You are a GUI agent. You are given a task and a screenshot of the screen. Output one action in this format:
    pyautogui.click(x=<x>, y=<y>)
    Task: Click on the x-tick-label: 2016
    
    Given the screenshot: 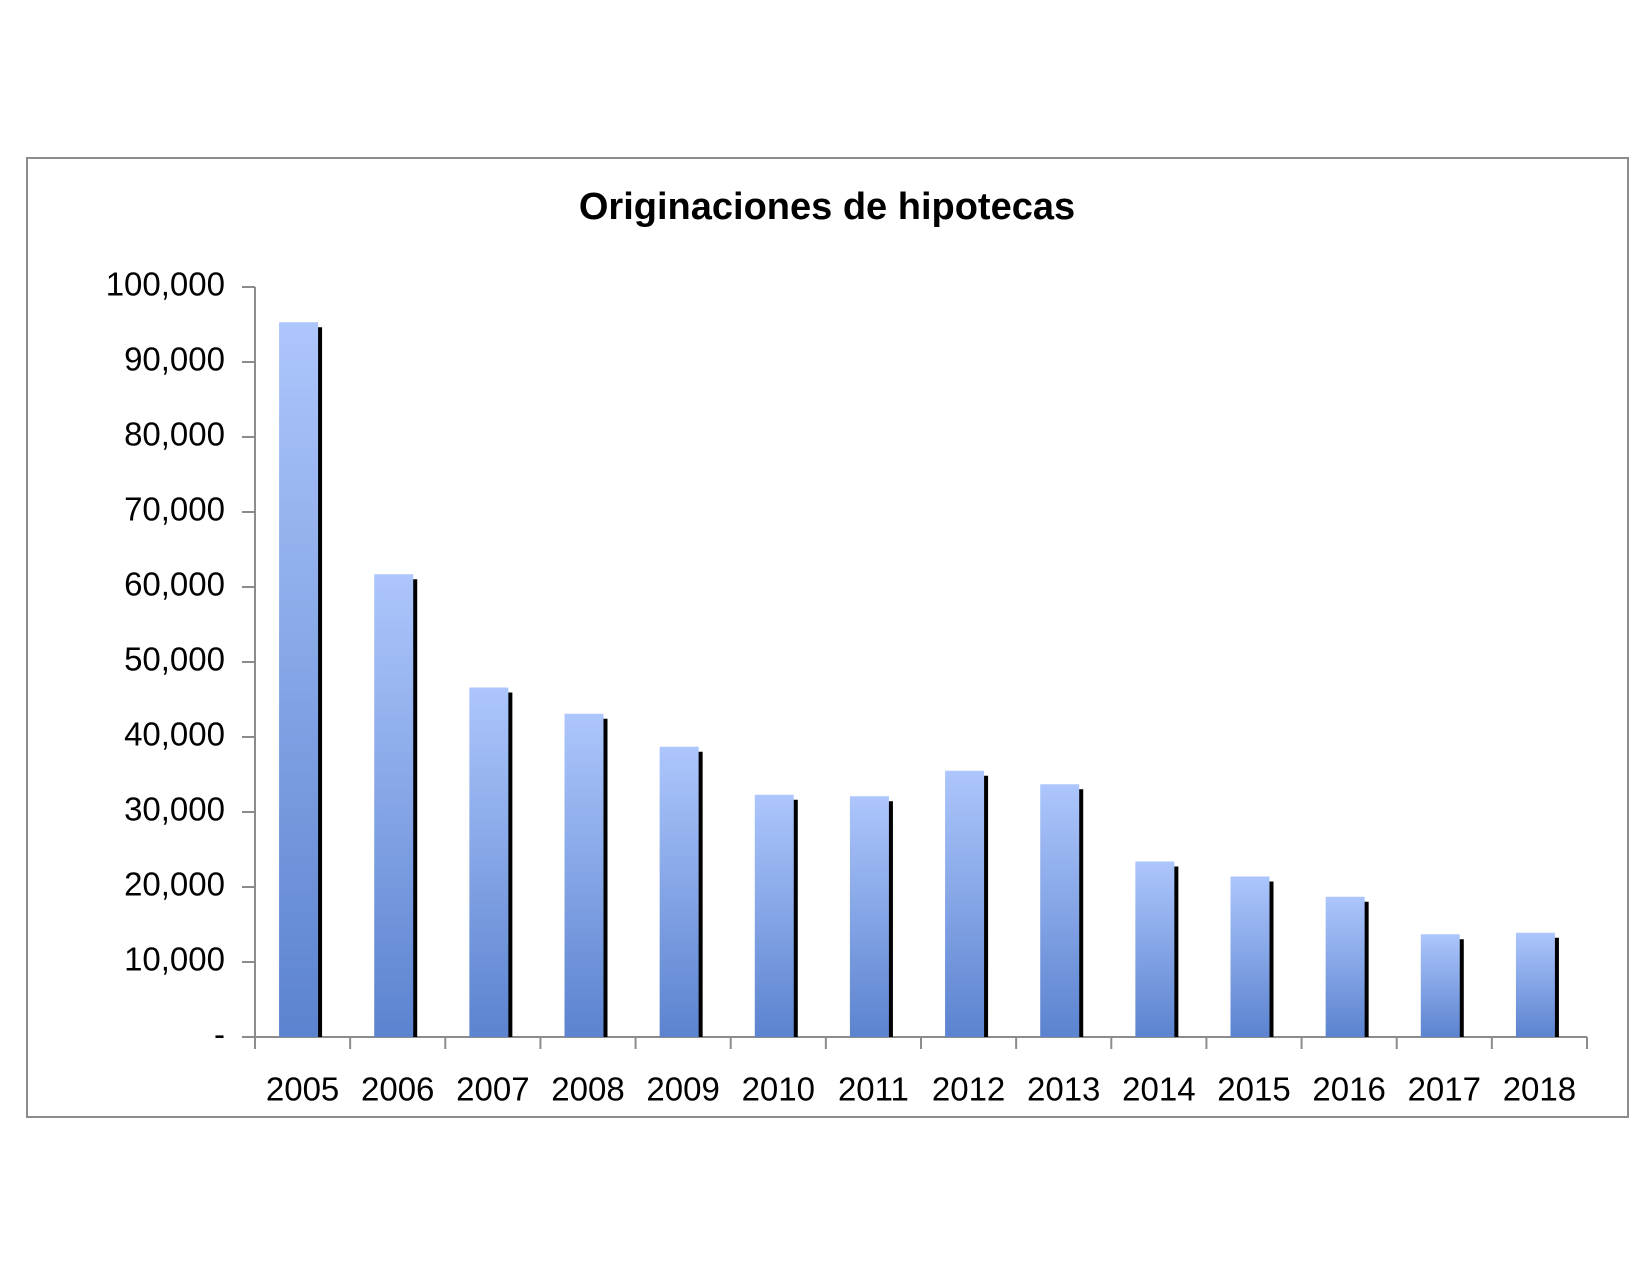 What is the action you would take?
    pyautogui.click(x=1348, y=1089)
    